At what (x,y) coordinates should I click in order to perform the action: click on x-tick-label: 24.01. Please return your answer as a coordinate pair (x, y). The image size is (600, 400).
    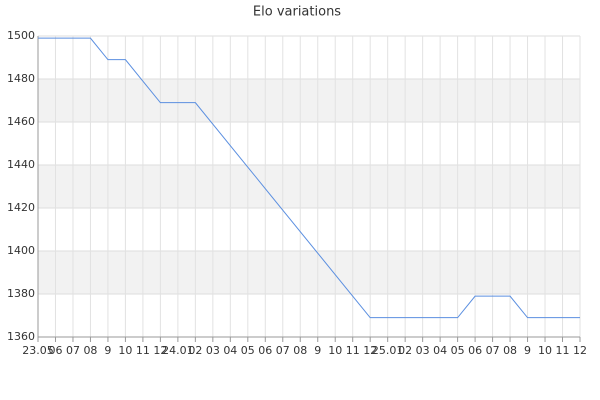
    Looking at the image, I should click on (178, 350).